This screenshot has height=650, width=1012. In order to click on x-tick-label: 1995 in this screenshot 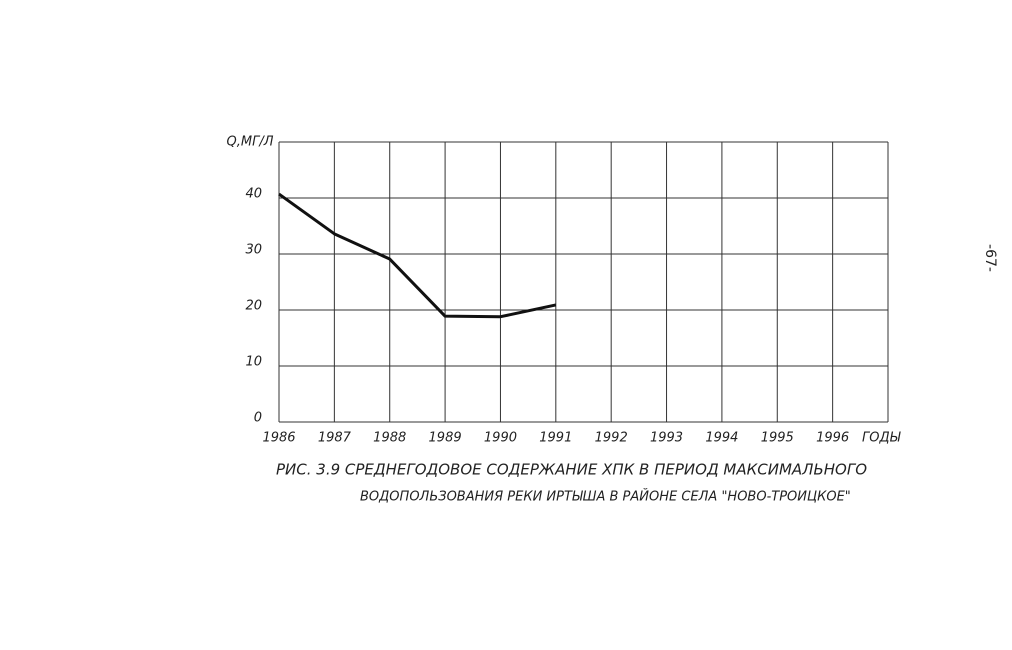, I will do `click(777, 438)`.